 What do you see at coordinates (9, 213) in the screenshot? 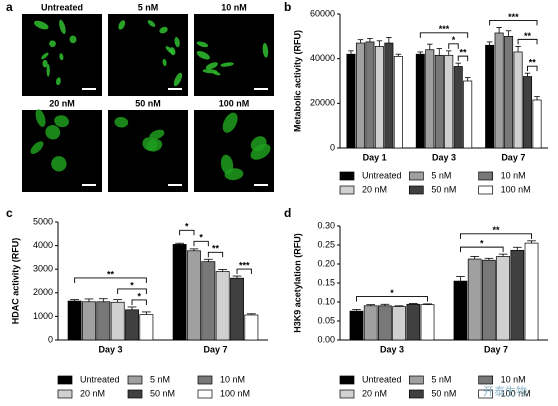
I see `panel-label: c` at bounding box center [9, 213].